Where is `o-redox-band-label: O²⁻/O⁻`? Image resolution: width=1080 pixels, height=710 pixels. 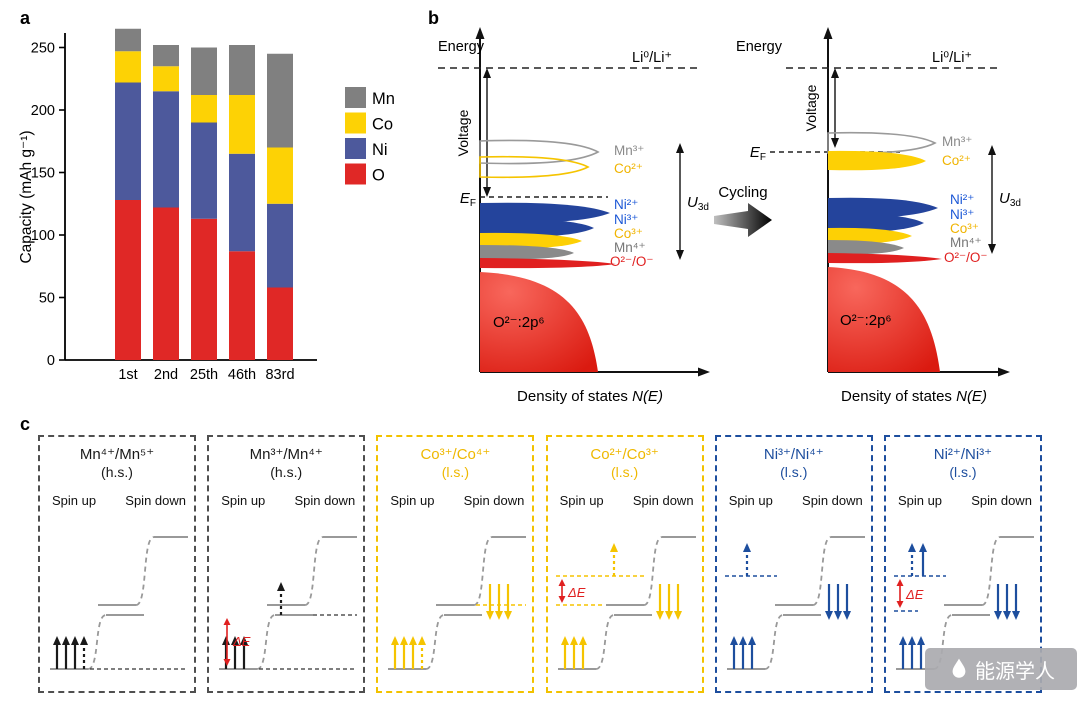
o-redox-band-label: O²⁻/O⁻ is located at coordinates (966, 257).